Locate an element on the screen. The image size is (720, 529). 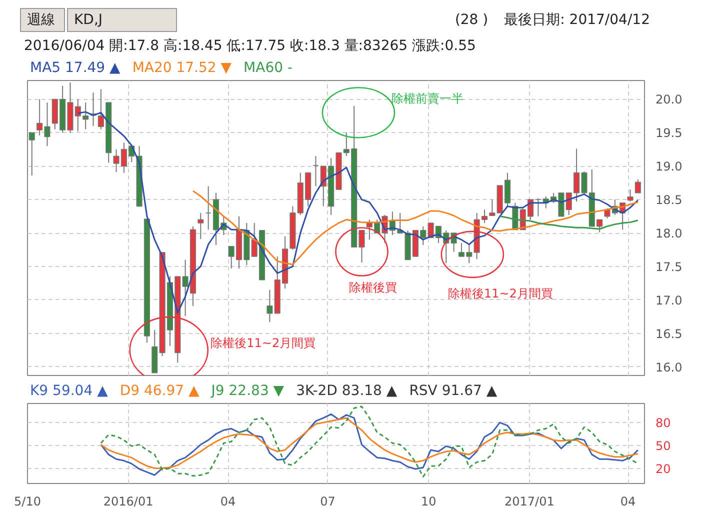
y-tick-label: 18.5 is located at coordinates (669, 200).